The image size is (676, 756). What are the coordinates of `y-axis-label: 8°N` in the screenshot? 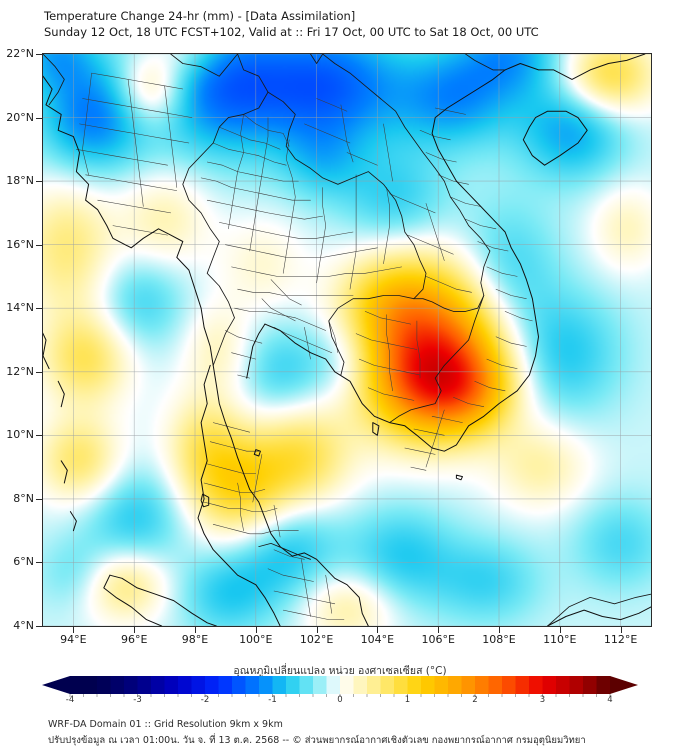 It's located at (23, 498).